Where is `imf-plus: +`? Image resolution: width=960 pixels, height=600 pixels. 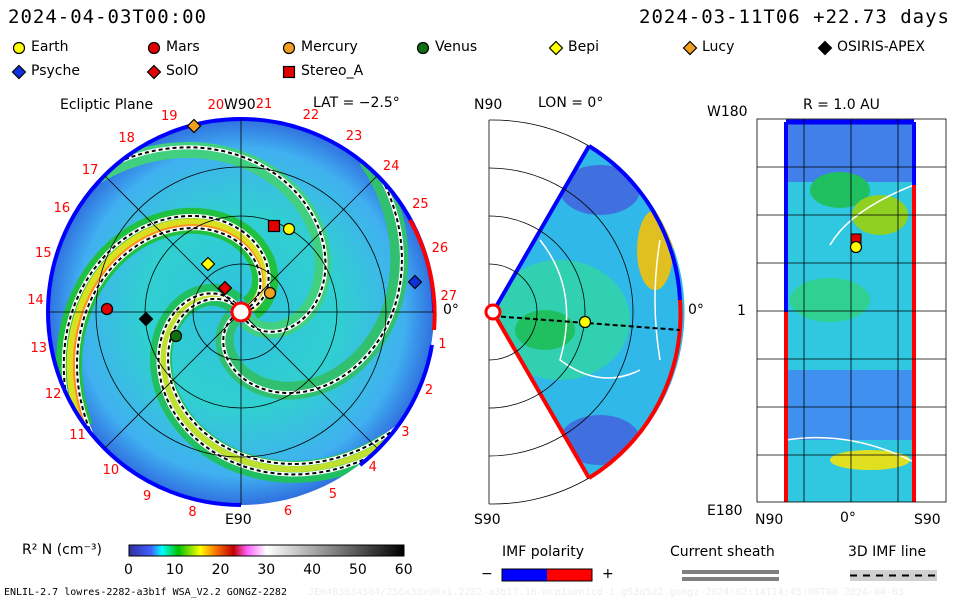
imf-plus: + is located at coordinates (608, 574).